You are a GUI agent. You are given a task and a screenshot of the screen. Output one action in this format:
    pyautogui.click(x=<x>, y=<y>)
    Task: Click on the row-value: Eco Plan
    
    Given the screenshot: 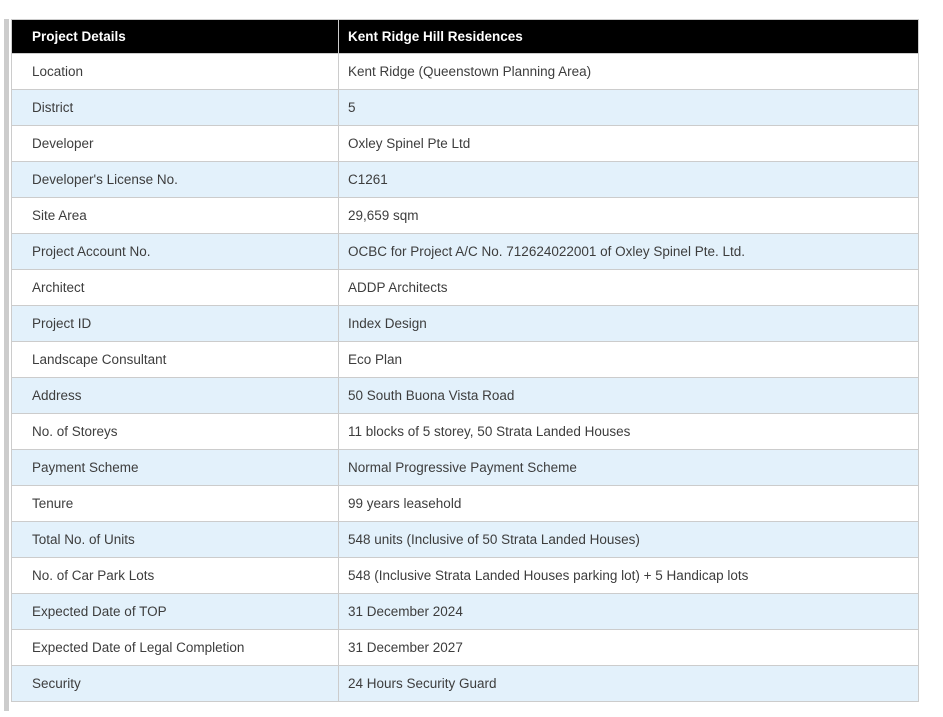 What is the action you would take?
    pyautogui.click(x=628, y=359)
    